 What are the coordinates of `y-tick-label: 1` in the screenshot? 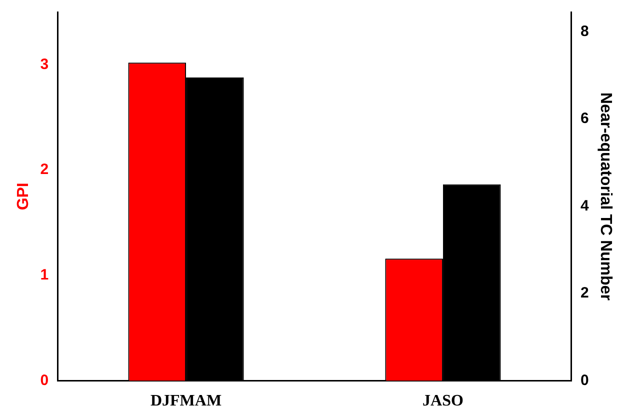 It's located at (44, 275).